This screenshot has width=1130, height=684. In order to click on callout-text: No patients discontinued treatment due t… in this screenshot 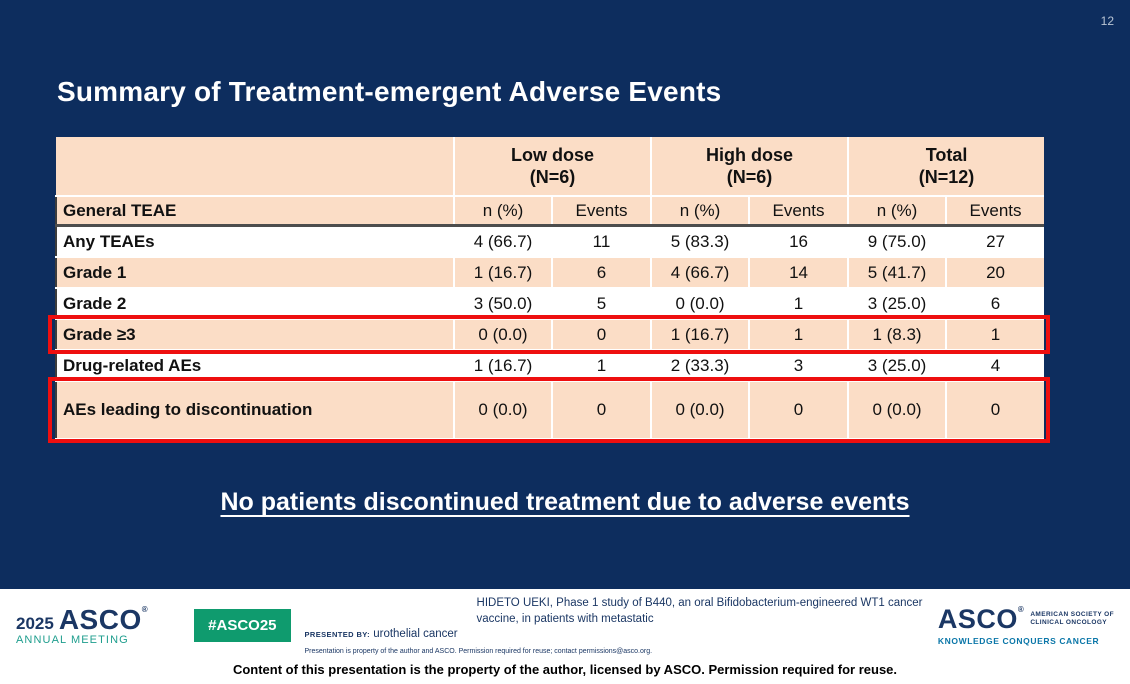, I will do `click(565, 502)`.